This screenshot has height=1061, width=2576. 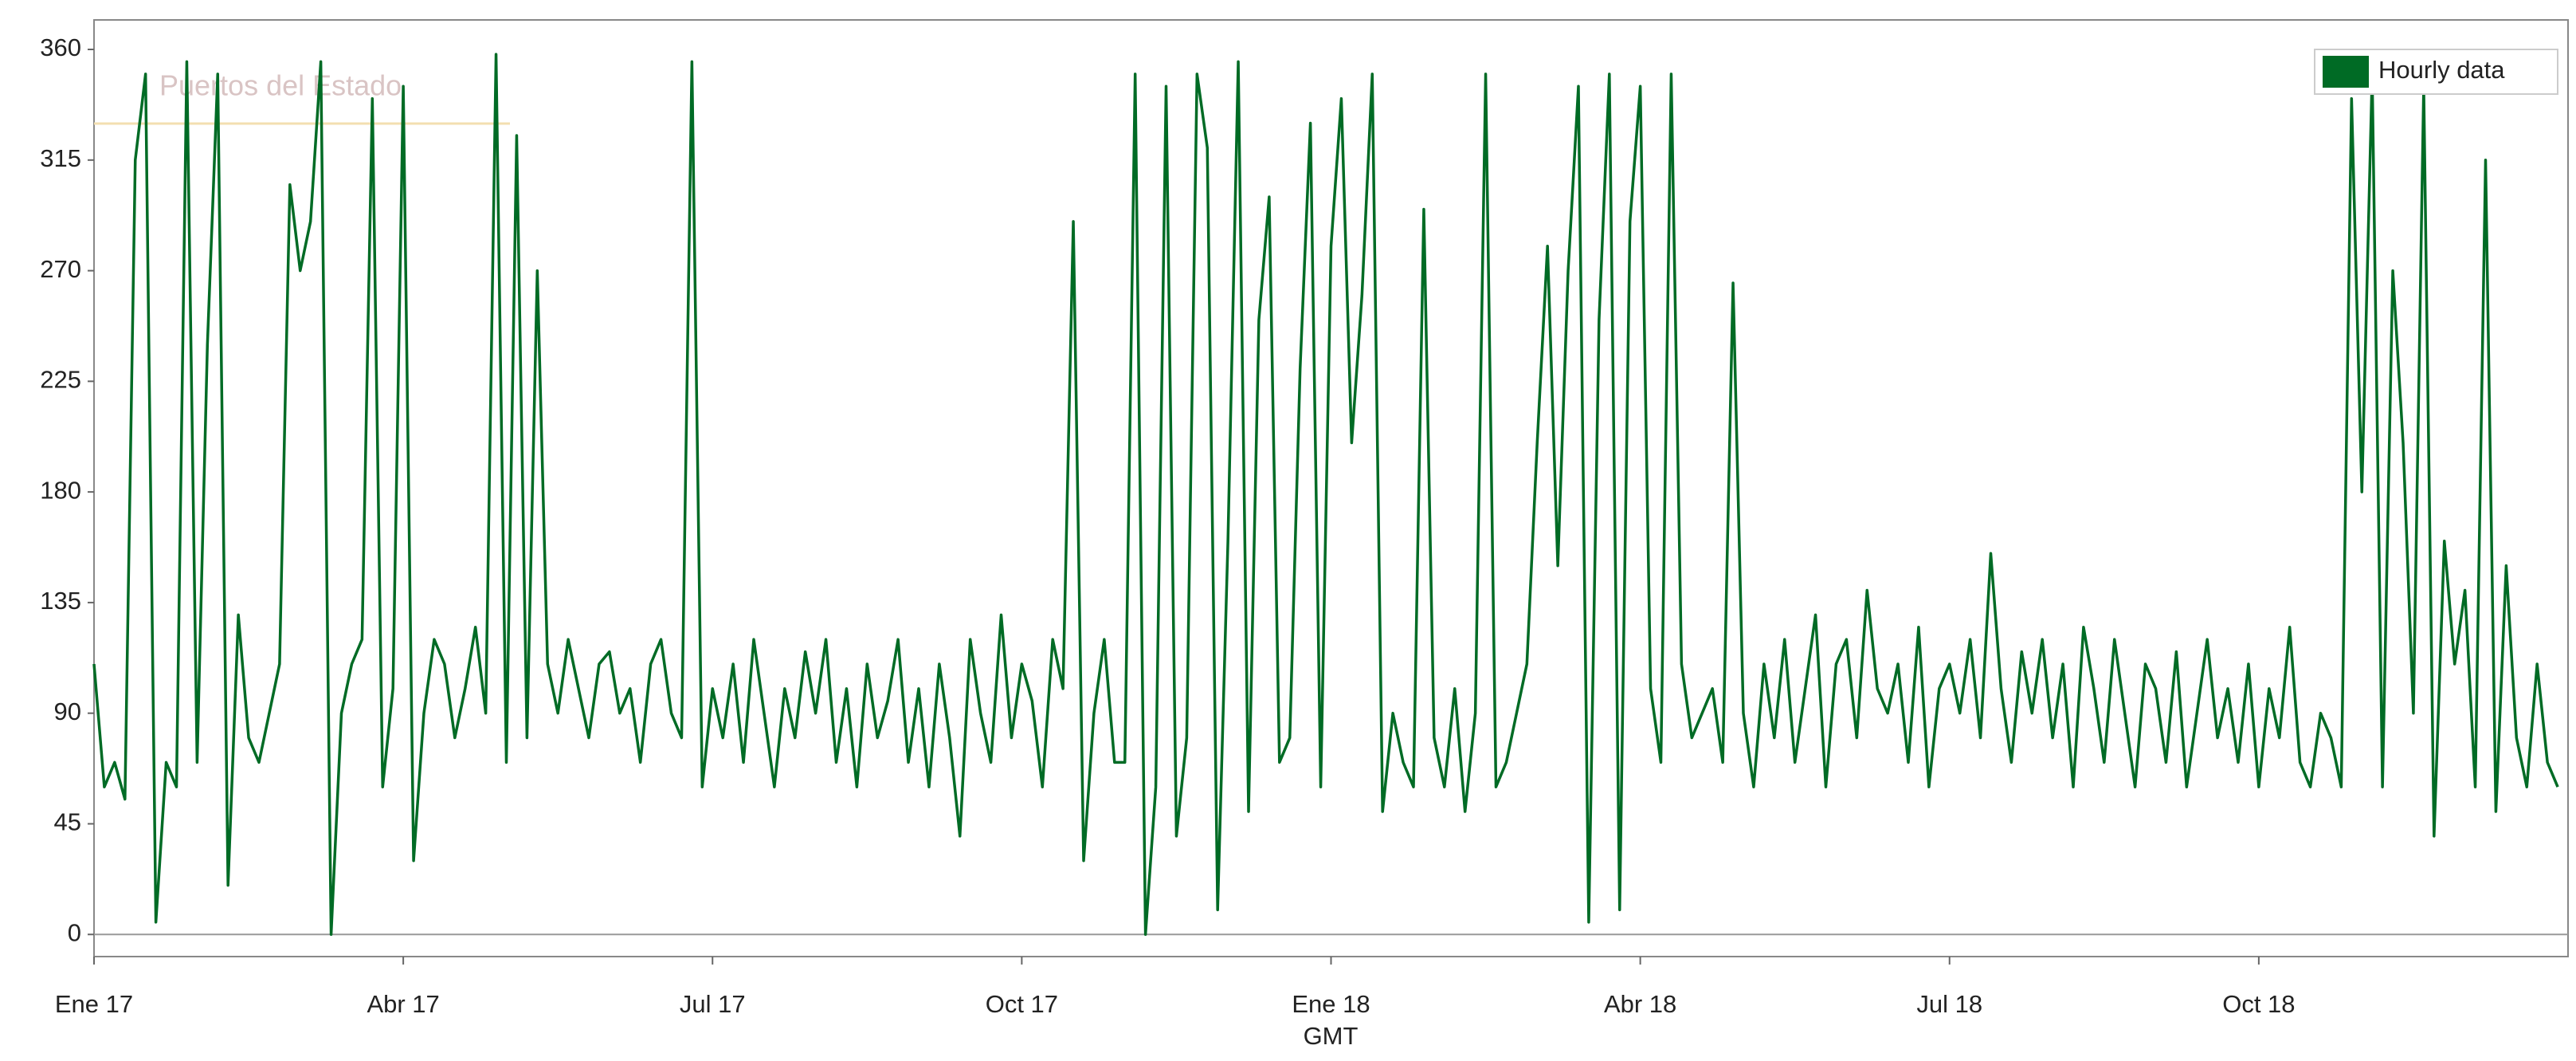 I want to click on watermark: Puertos del Estado, so click(x=280, y=86).